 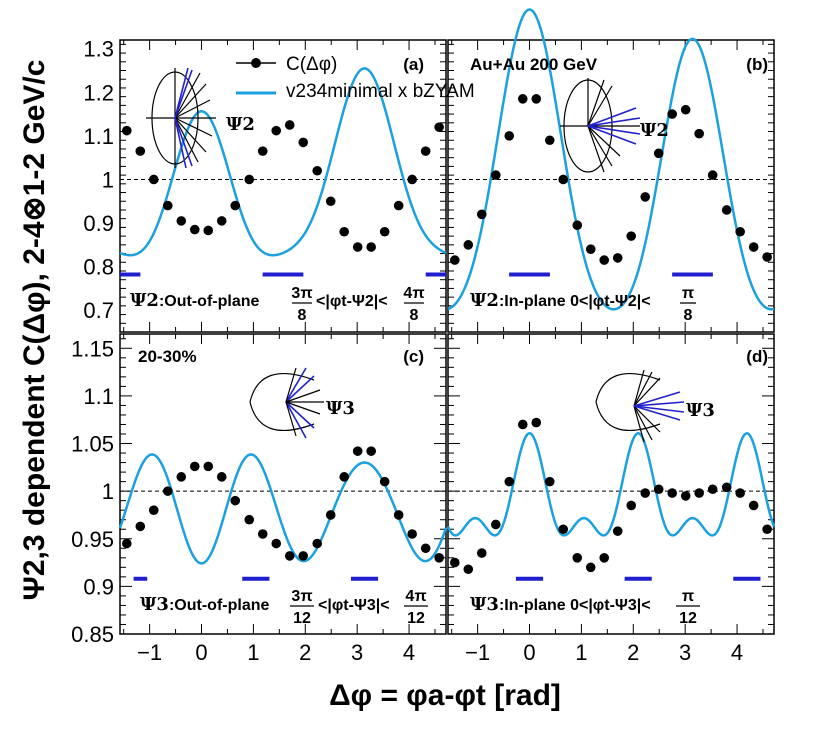 I want to click on caption-b-num-high: π, so click(x=688, y=293).